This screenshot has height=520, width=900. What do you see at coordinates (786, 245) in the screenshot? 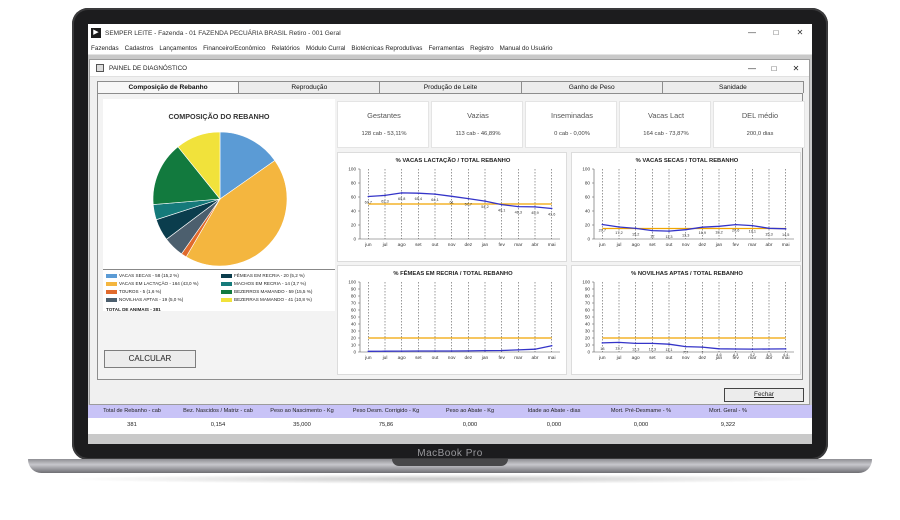
I see `x-tick-label: mai` at bounding box center [786, 245].